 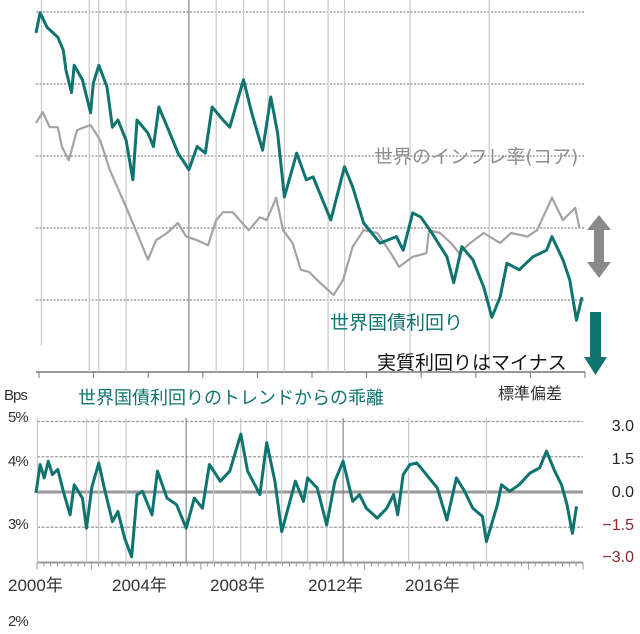 I want to click on bps-label: Bps, so click(x=16, y=395).